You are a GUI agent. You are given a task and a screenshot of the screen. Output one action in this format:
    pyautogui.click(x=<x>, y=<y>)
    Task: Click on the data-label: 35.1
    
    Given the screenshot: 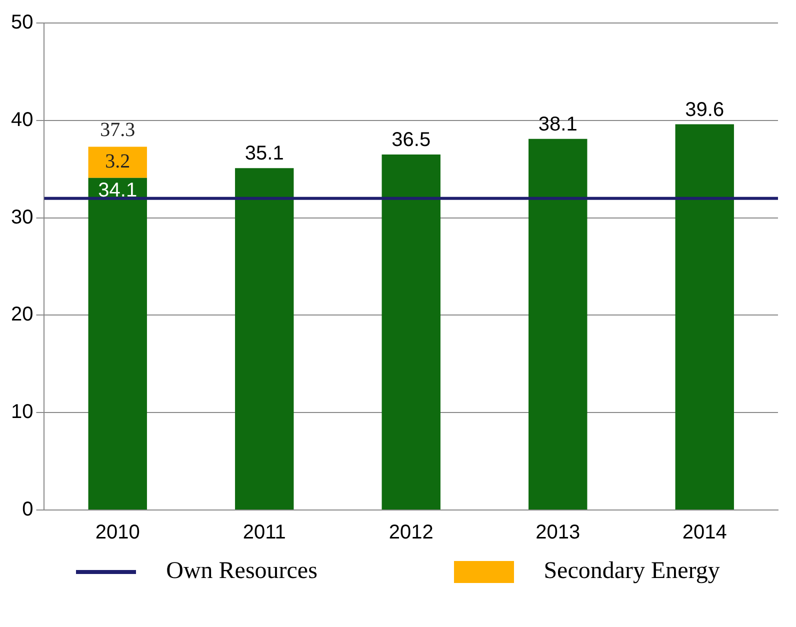 What is the action you would take?
    pyautogui.click(x=264, y=153)
    